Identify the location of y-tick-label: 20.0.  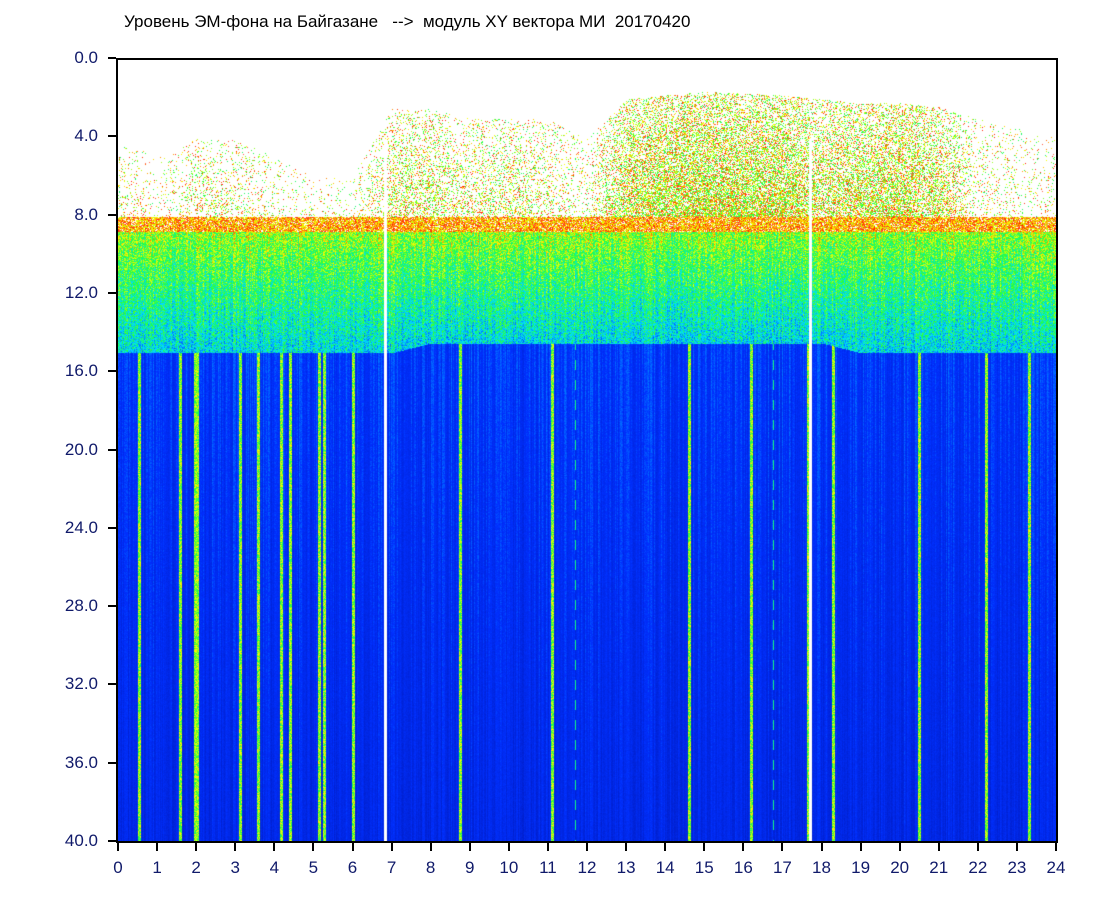
(81, 449).